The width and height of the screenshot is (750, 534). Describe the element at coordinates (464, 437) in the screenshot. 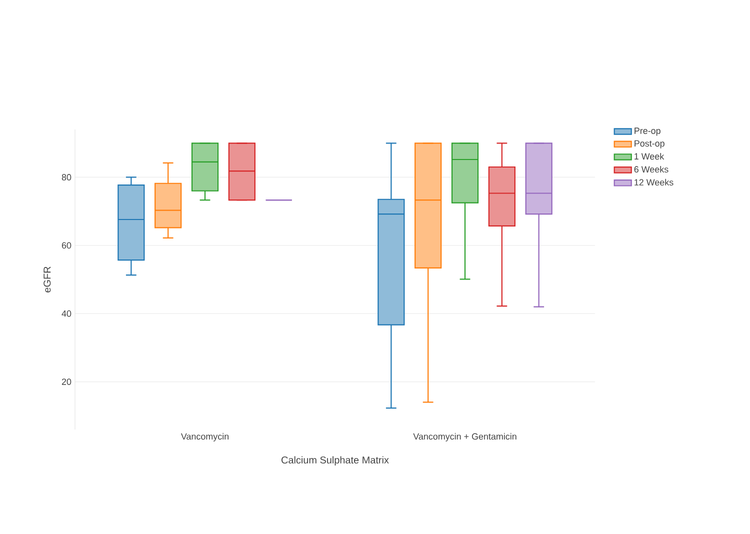

I see `x-tick-label: Vancomycin + Gentamicin` at that location.